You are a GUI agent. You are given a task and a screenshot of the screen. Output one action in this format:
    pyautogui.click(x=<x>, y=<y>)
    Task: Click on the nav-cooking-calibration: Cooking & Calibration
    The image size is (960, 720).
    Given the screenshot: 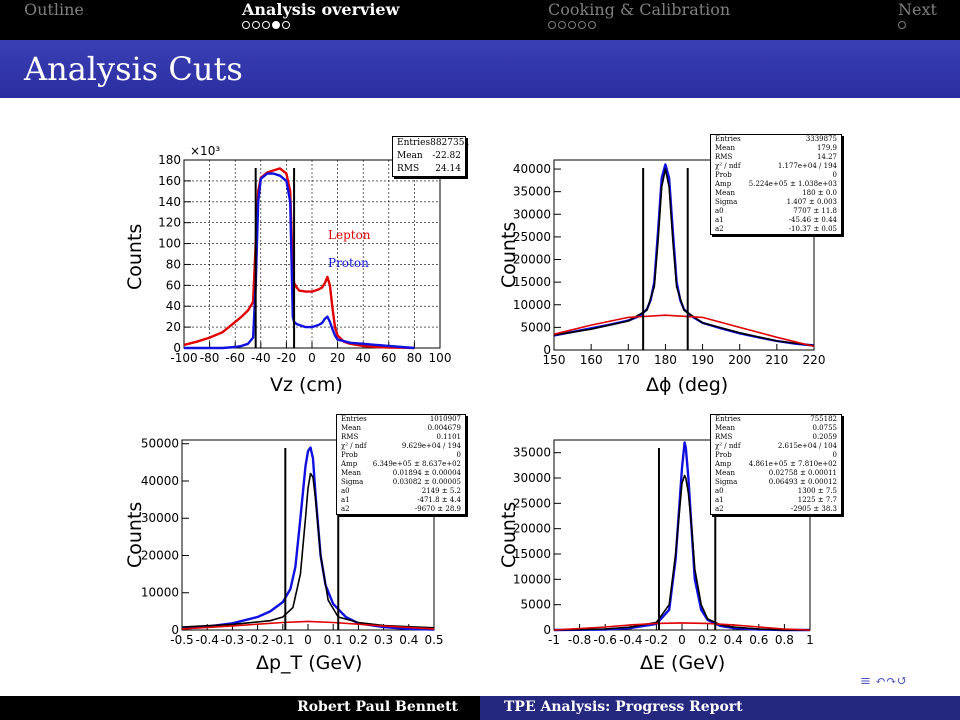 What is the action you would take?
    pyautogui.click(x=639, y=14)
    